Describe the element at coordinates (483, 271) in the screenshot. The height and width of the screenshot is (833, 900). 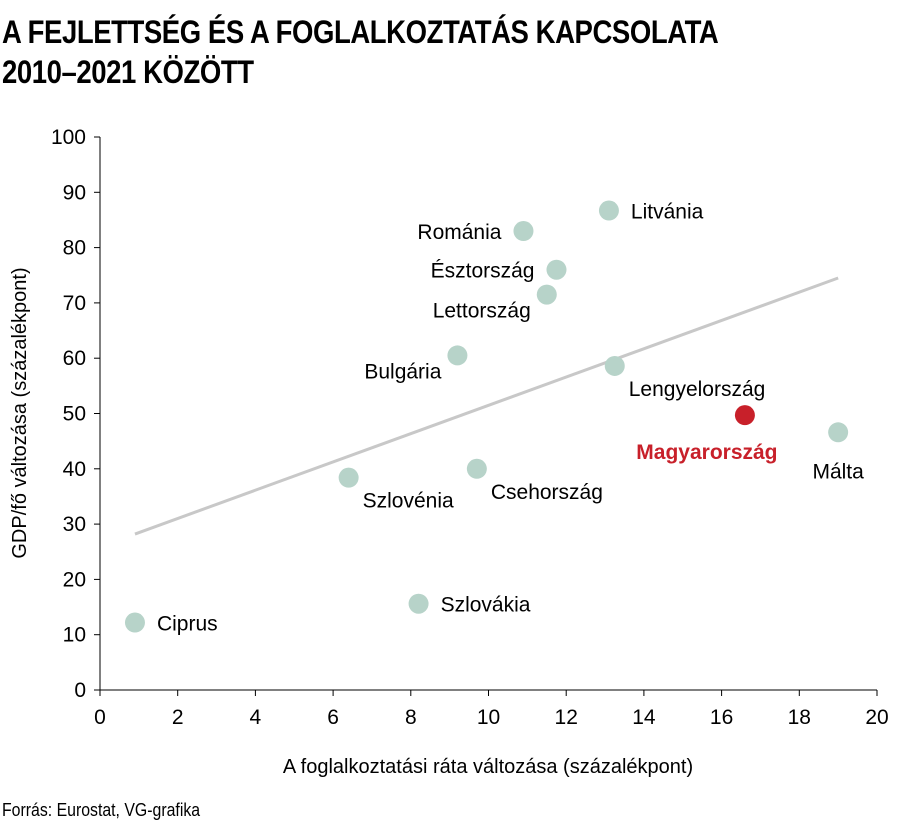
I see `point-label: Észtország` at that location.